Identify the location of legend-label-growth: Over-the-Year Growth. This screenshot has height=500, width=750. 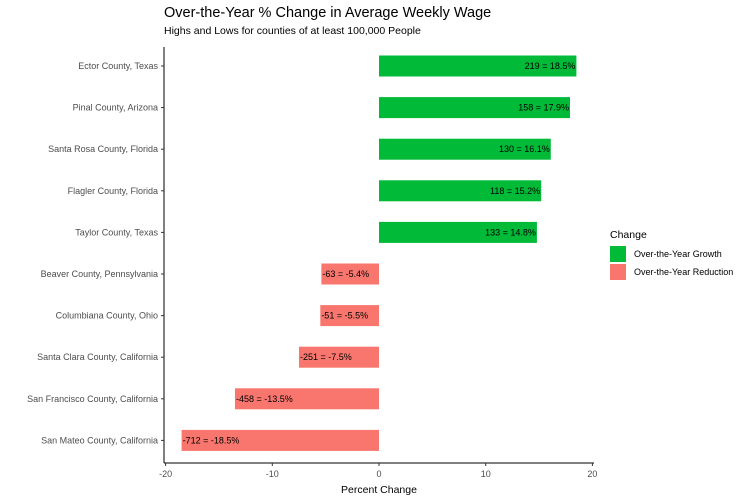
(678, 253).